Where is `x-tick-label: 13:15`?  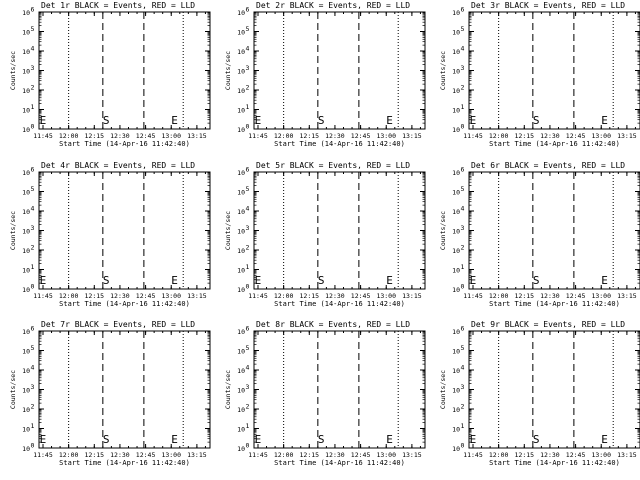
x-tick-label: 13:15 is located at coordinates (627, 136).